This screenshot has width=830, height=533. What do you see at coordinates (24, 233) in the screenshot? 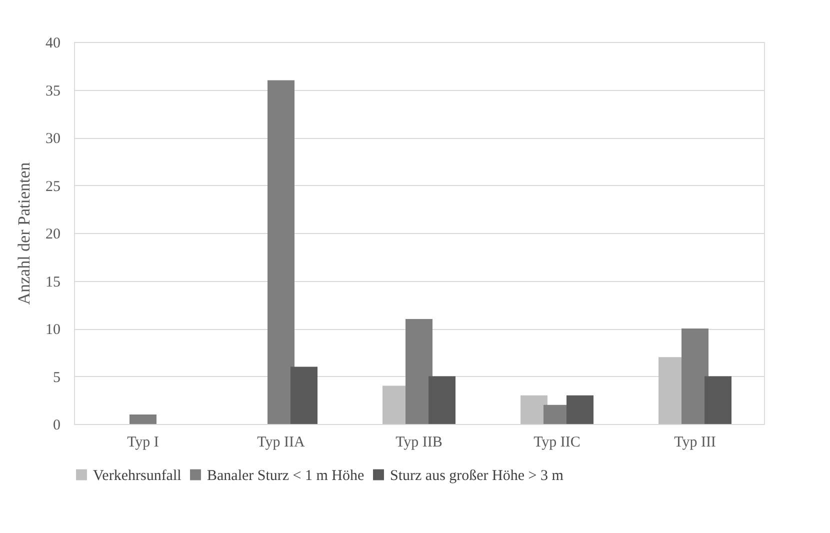
I see `y-axis-title: Anzahl der Patienten` at bounding box center [24, 233].